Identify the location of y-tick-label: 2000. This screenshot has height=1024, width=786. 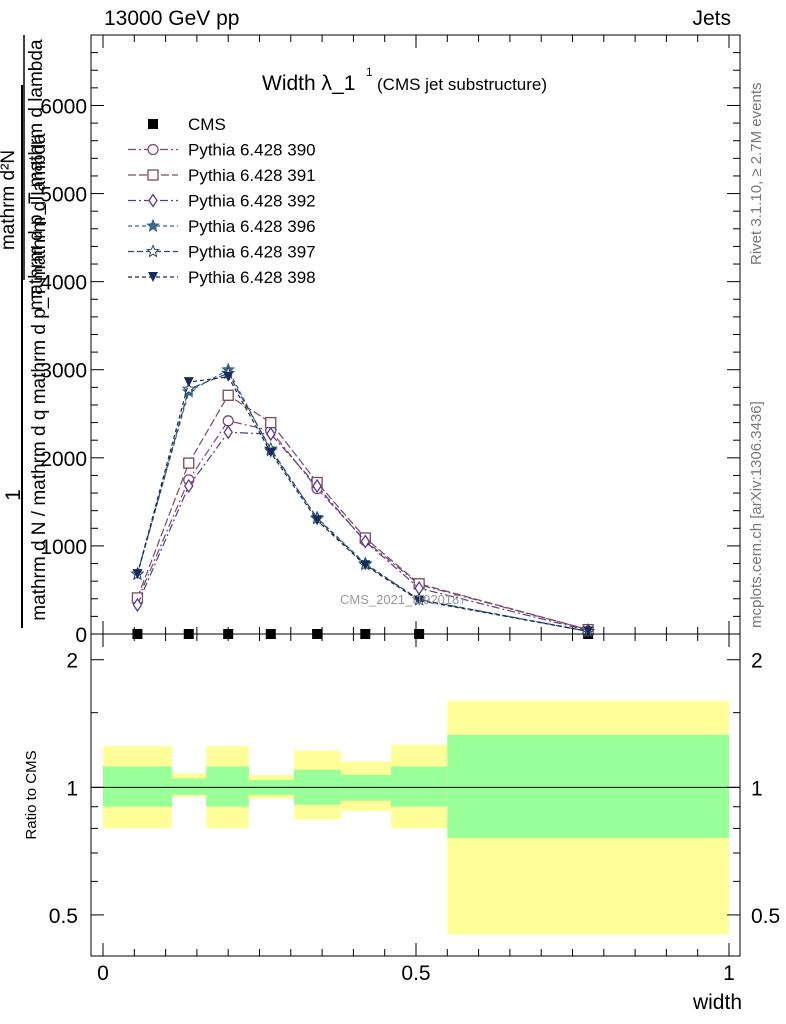
(63, 459).